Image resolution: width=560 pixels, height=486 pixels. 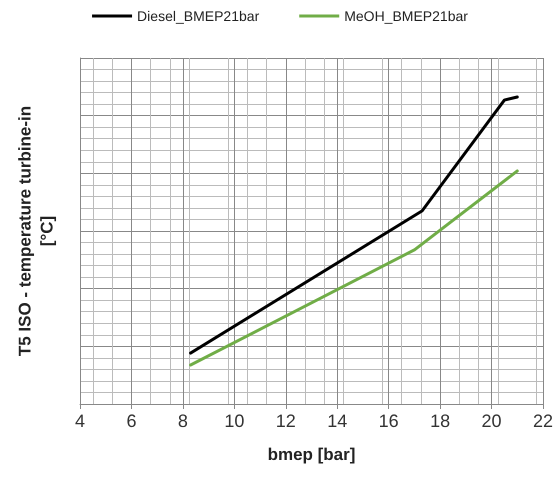 I want to click on x-tick-label: 6, so click(x=131, y=421).